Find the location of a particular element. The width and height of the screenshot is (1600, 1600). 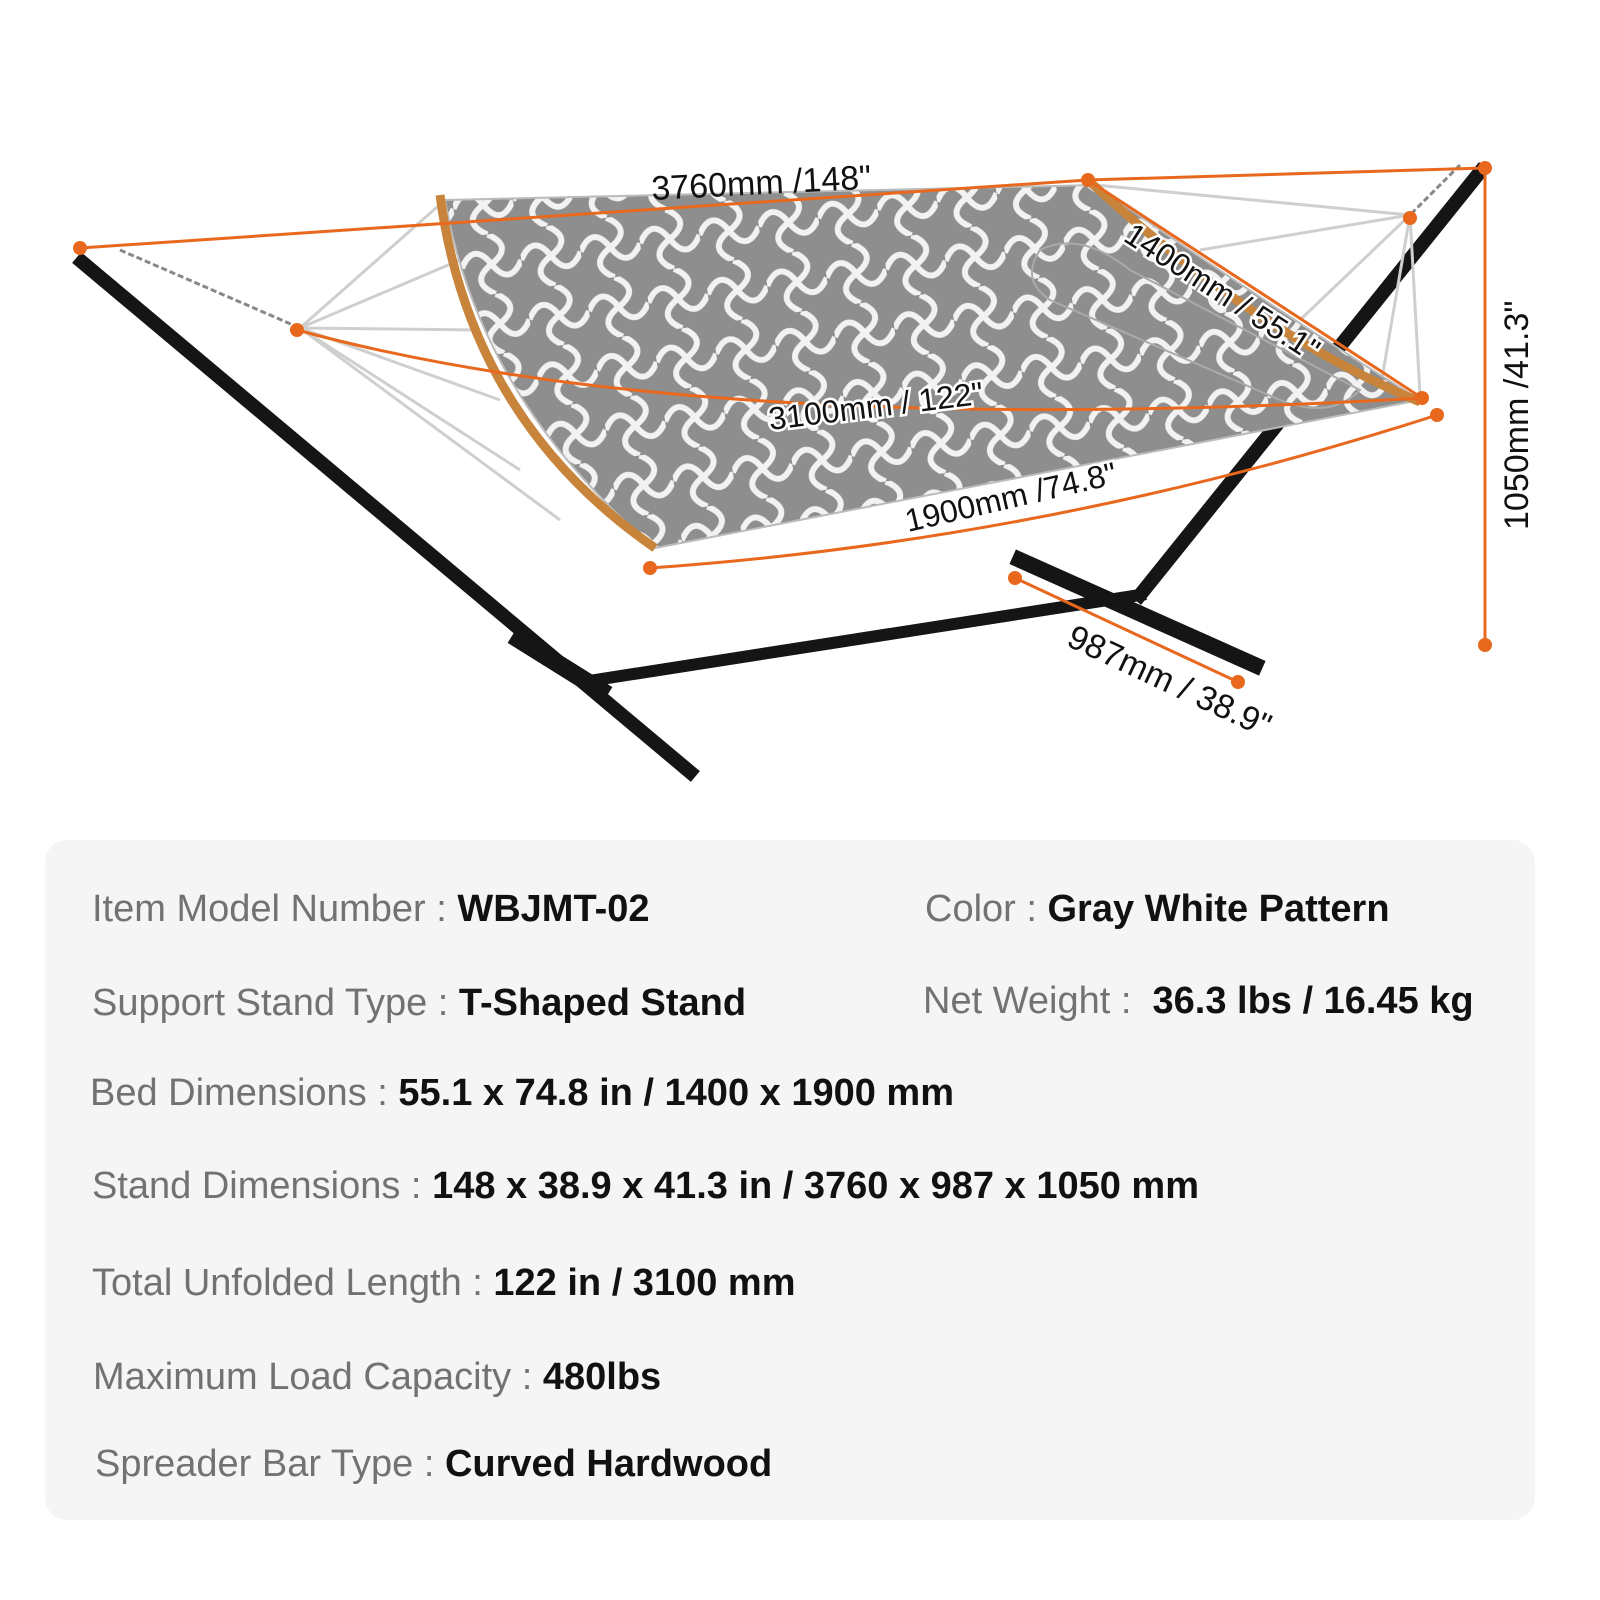

spec-value: 36.3 lbs / 16.45 kg is located at coordinates (1313, 1001).